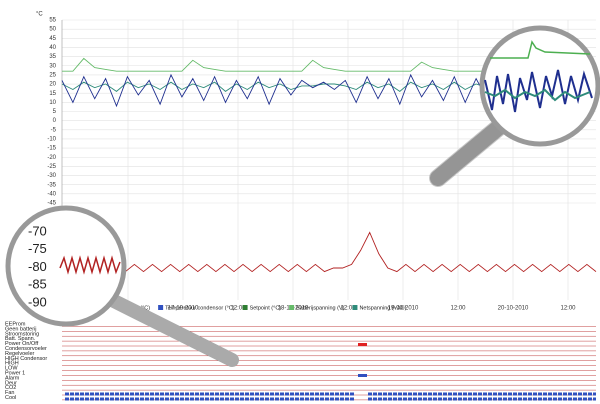  I want to click on unit-label: °C, so click(39, 15).